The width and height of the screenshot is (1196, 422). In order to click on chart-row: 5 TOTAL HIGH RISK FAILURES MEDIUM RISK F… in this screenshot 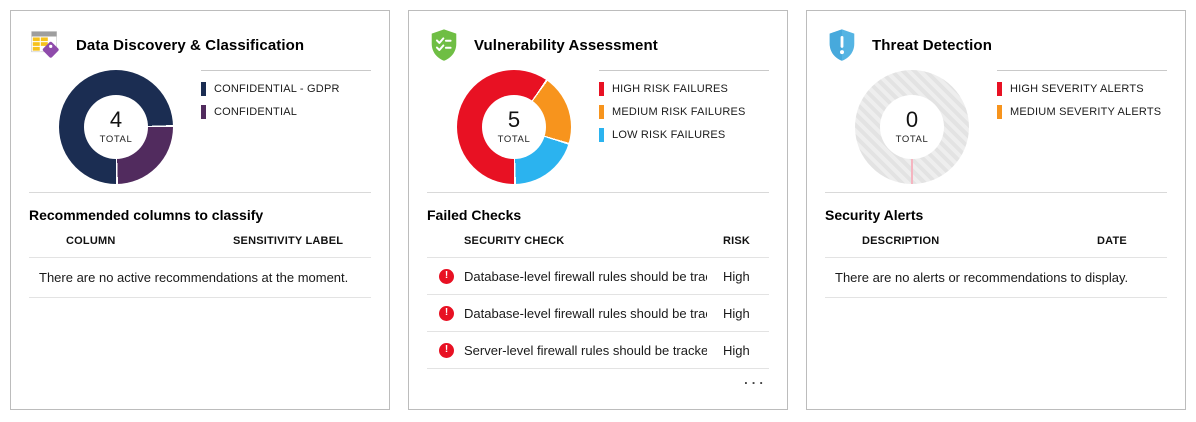, I will do `click(598, 127)`.